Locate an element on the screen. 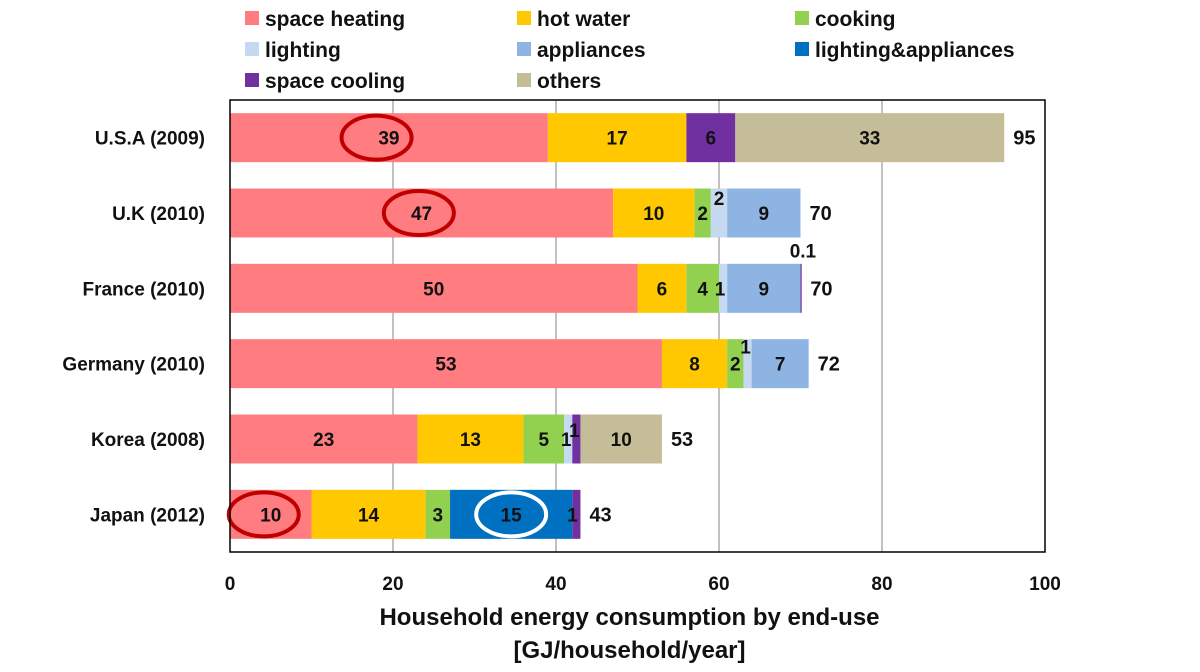  data-label-u-s-a-2009-space-heating: 39 is located at coordinates (388, 139).